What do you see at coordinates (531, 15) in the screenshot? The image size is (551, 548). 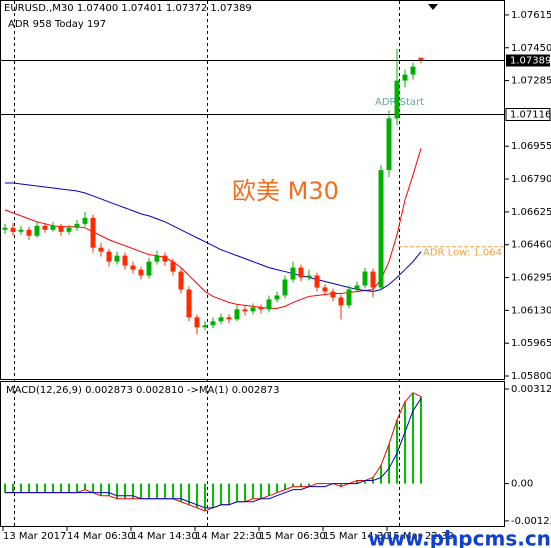 I see `y-tick-label: 1.07615` at bounding box center [531, 15].